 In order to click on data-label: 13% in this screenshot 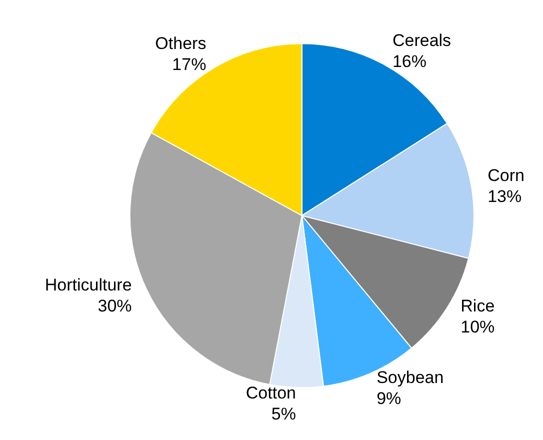, I will do `click(505, 196)`.